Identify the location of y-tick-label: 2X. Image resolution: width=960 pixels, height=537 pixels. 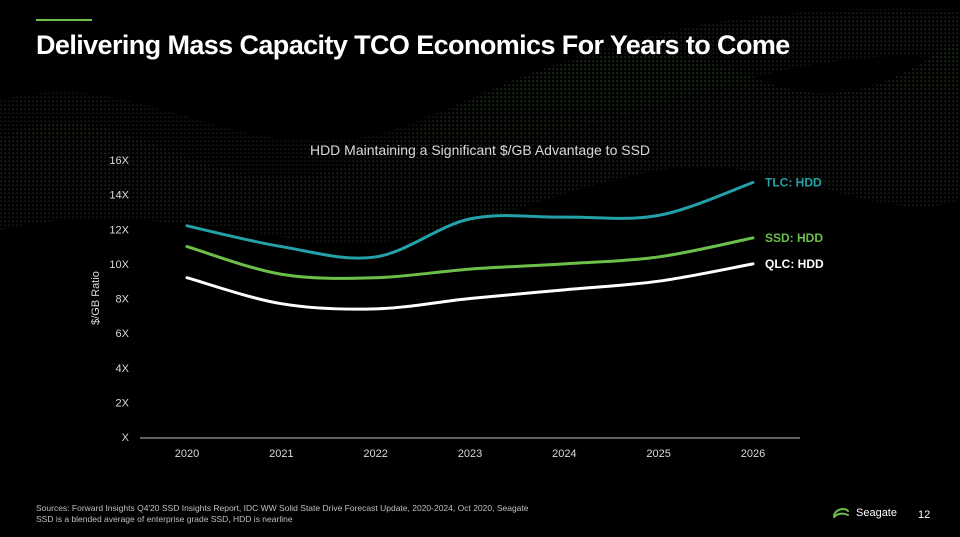
(123, 403).